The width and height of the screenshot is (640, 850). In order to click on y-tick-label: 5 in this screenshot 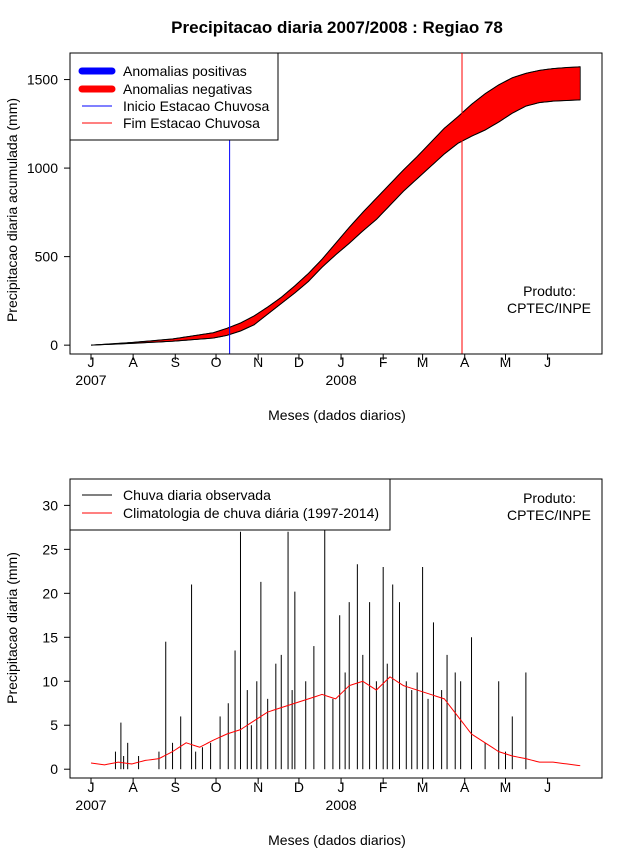, I will do `click(54, 725)`.